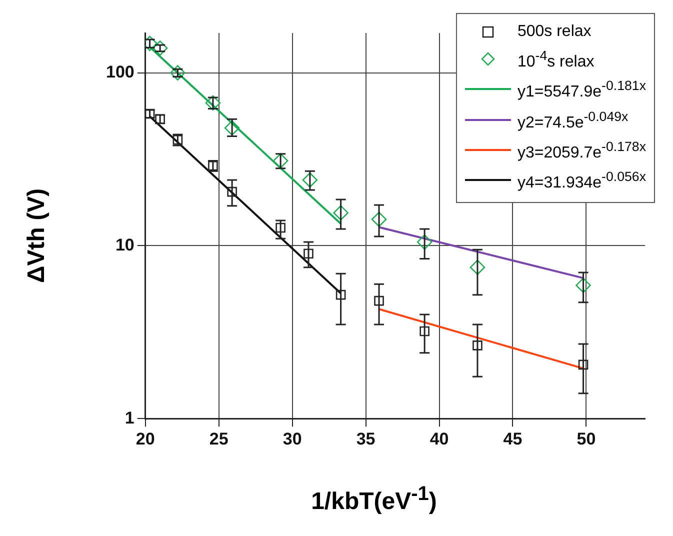  I want to click on legend-label: y4=31.934e$^{-0.056x}$, so click(581, 181).